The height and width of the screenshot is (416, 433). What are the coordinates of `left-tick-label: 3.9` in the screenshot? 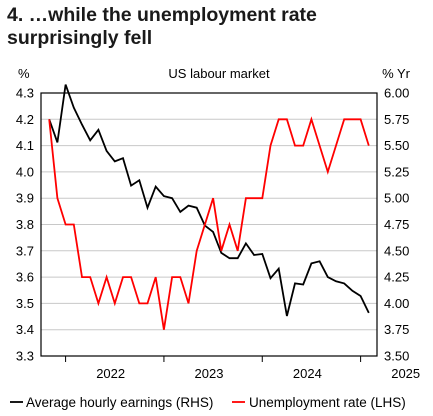 It's located at (25, 198).